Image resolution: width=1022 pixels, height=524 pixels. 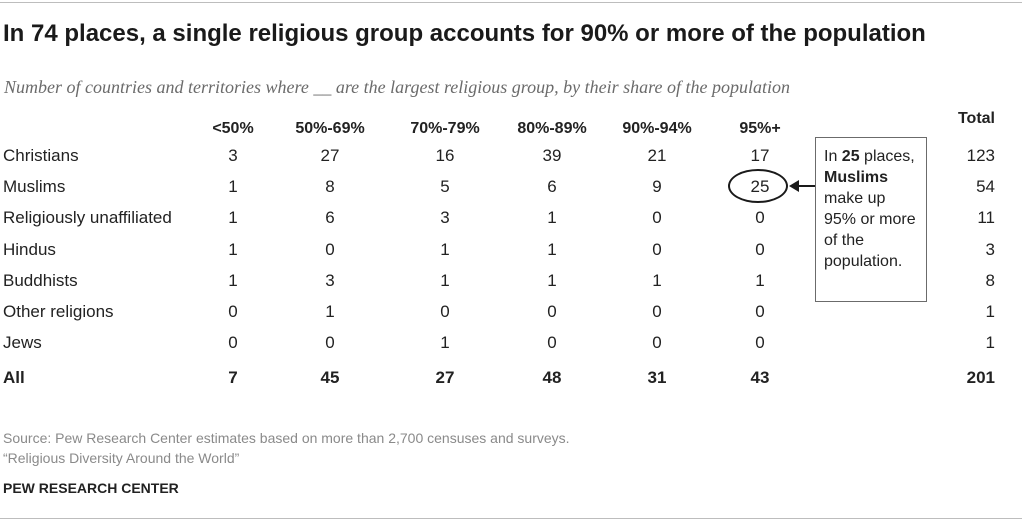 I want to click on row-total: 3, so click(x=990, y=249).